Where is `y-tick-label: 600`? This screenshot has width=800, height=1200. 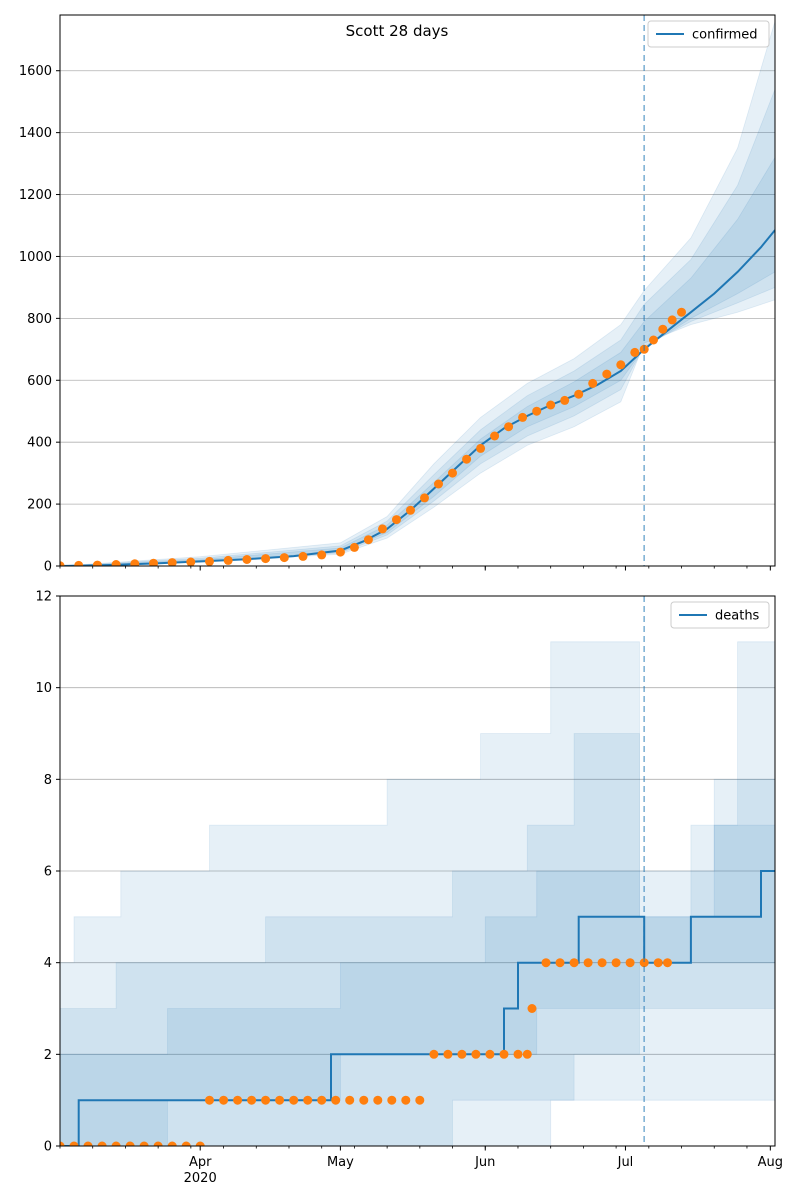
y-tick-label: 600 is located at coordinates (39, 381).